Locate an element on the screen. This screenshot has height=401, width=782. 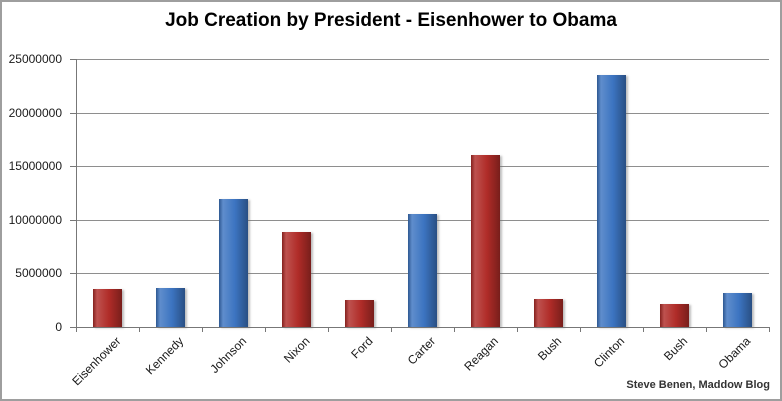
bar-reagan is located at coordinates (485, 241).